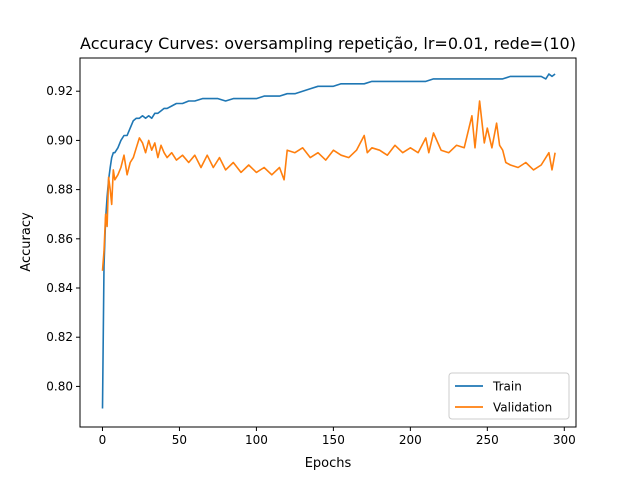  I want to click on y-tick-label: 0.92, so click(59, 91).